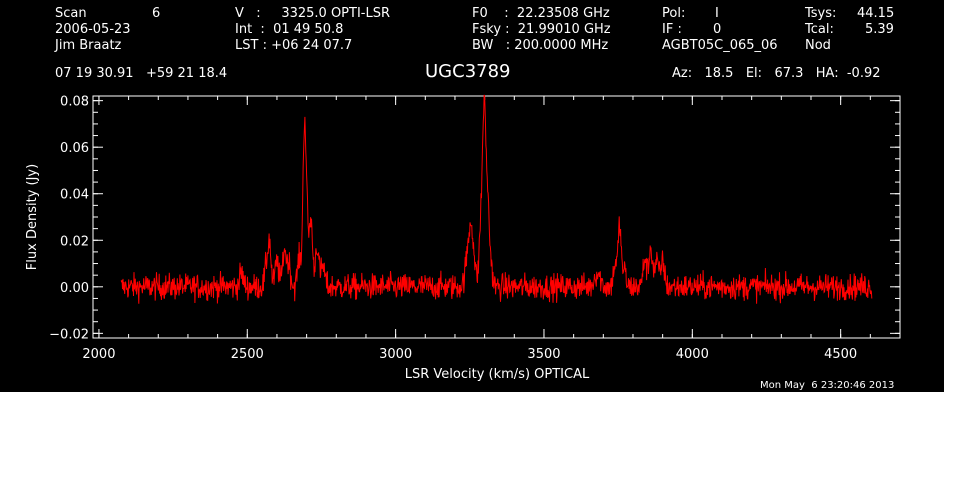 The width and height of the screenshot is (962, 490). I want to click on source-name: UGC3789, so click(468, 71).